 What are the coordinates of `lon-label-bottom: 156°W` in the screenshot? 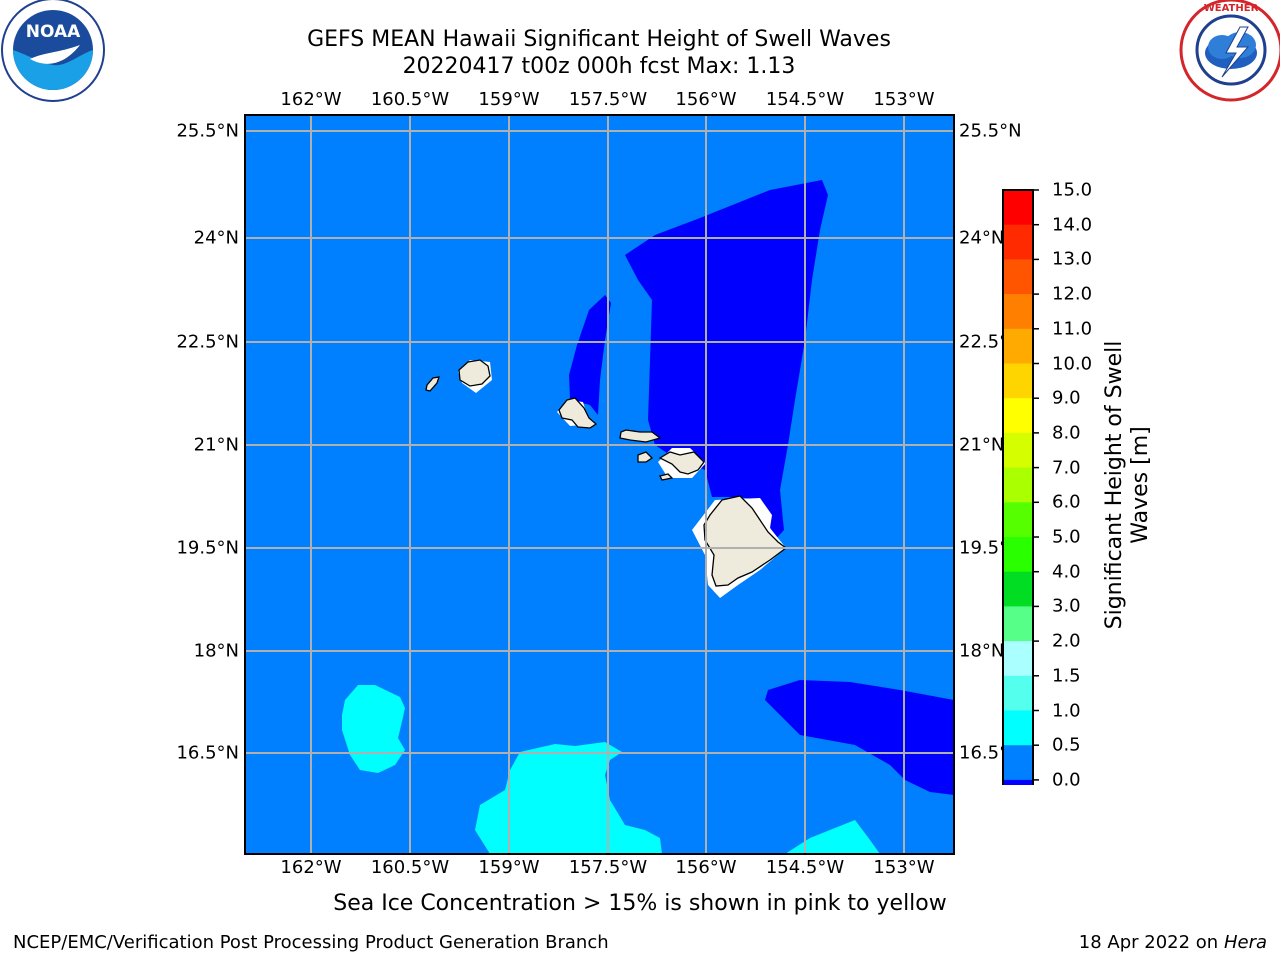 It's located at (706, 867).